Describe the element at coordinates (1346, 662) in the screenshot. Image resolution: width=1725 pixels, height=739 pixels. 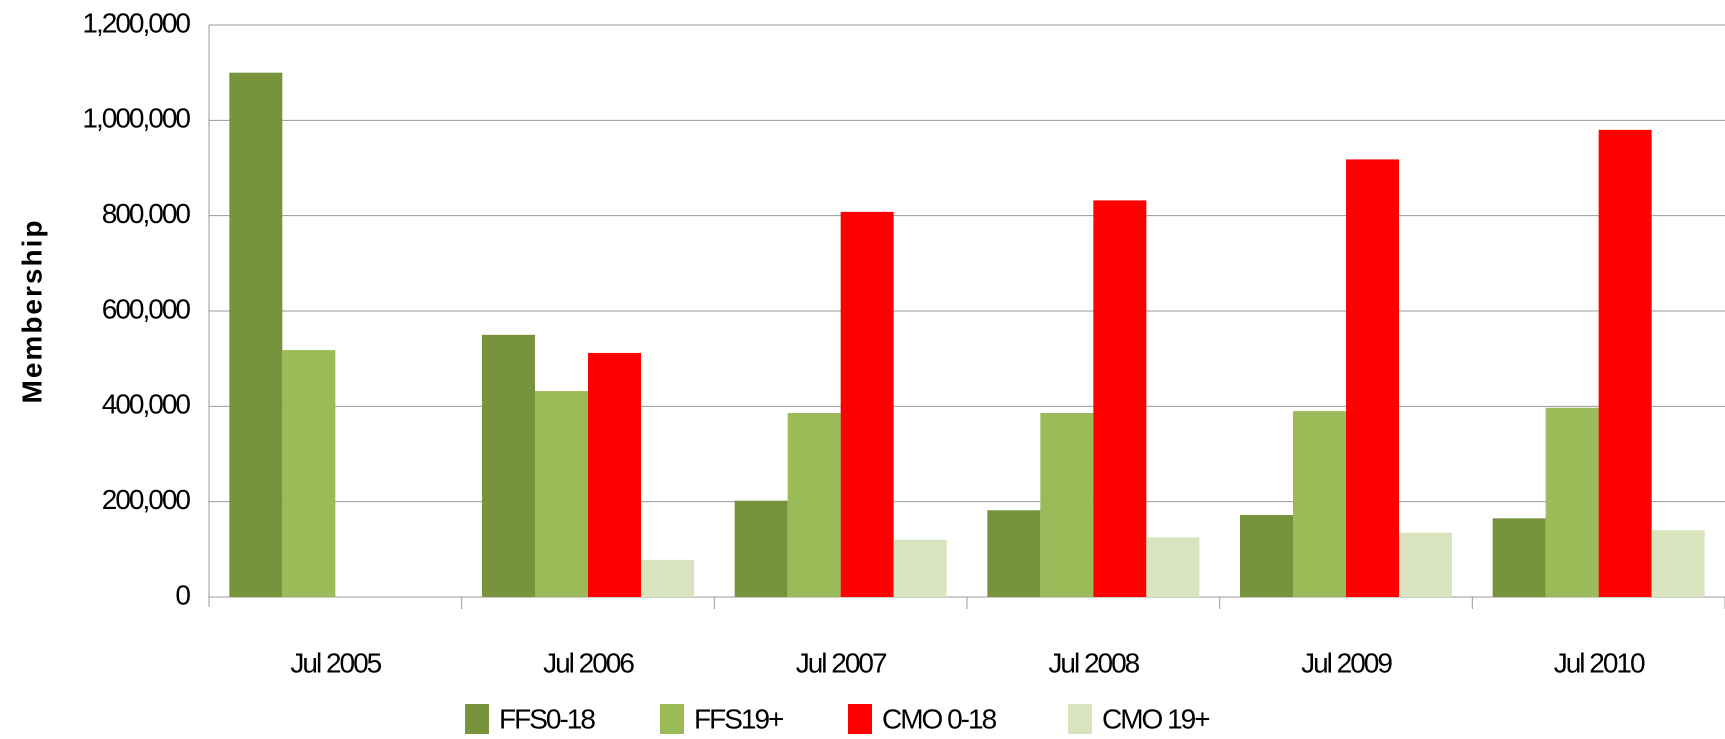
I see `x-tick-label: Jul 2009` at that location.